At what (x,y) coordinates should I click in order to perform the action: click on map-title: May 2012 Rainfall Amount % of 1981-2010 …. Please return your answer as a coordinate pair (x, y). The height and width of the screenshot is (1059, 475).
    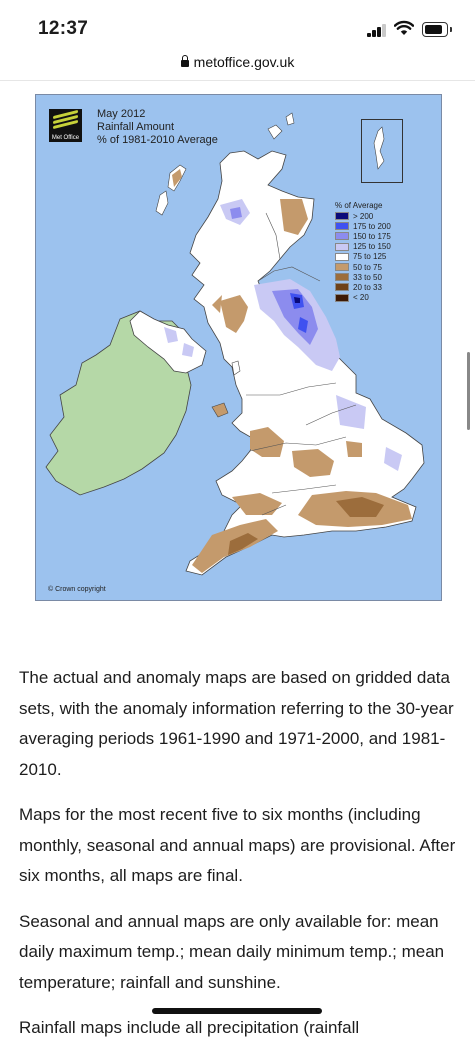
    Looking at the image, I should click on (157, 127).